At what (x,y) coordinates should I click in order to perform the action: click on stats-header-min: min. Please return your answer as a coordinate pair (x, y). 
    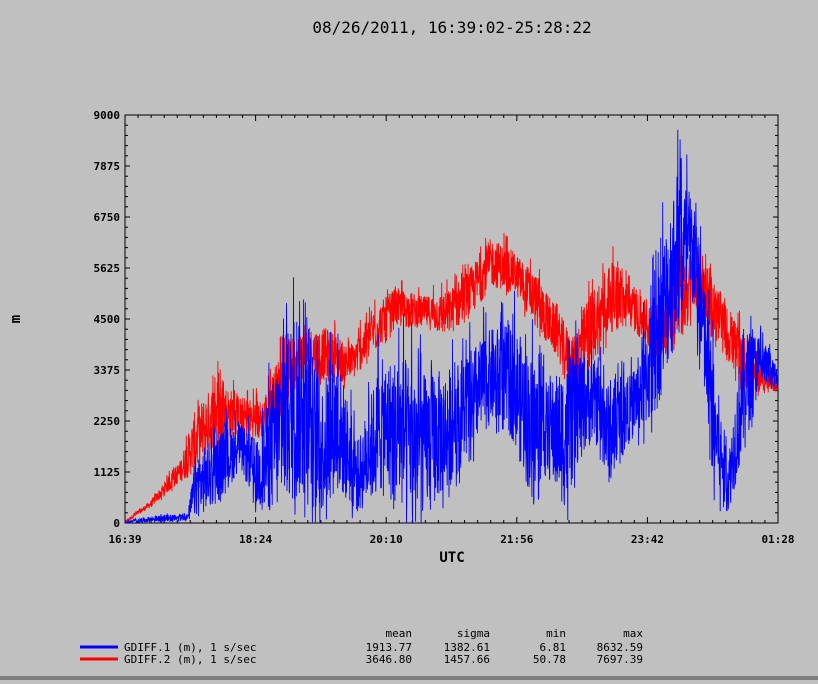
    Looking at the image, I should click on (556, 633).